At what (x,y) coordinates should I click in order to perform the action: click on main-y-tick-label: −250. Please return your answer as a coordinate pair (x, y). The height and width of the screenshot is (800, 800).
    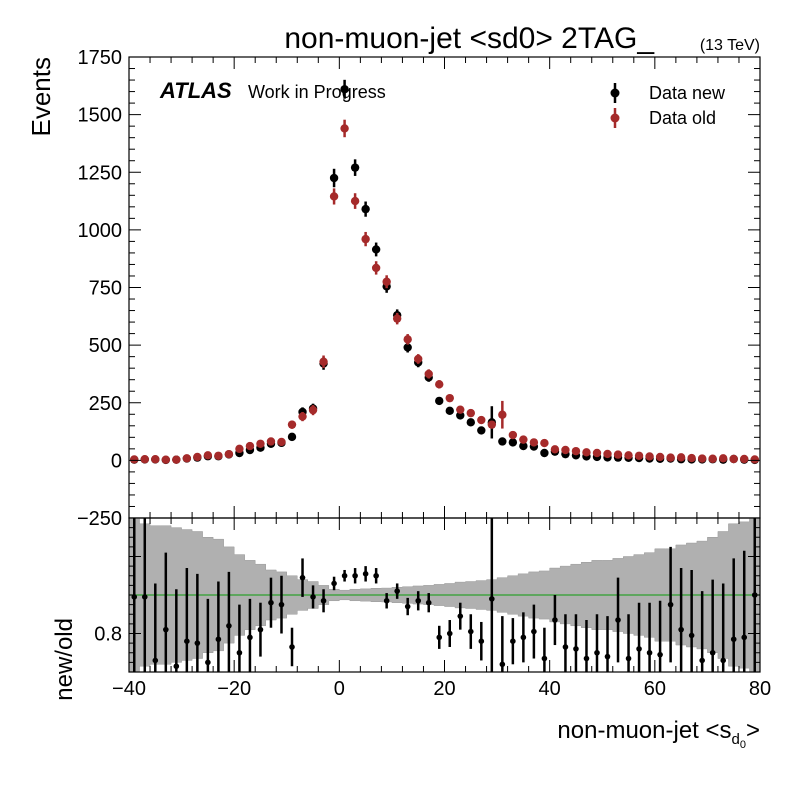
    Looking at the image, I should click on (99, 519).